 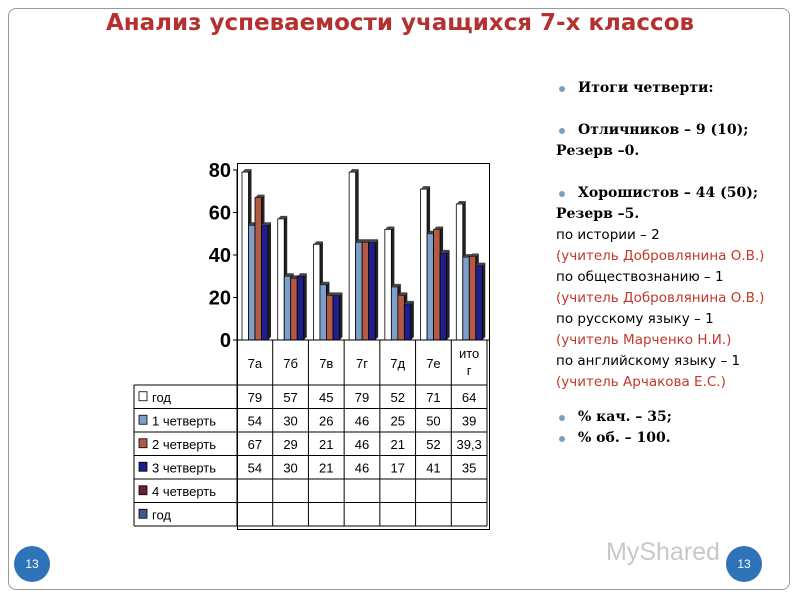 I want to click on category-label: 7а, so click(x=255, y=363).